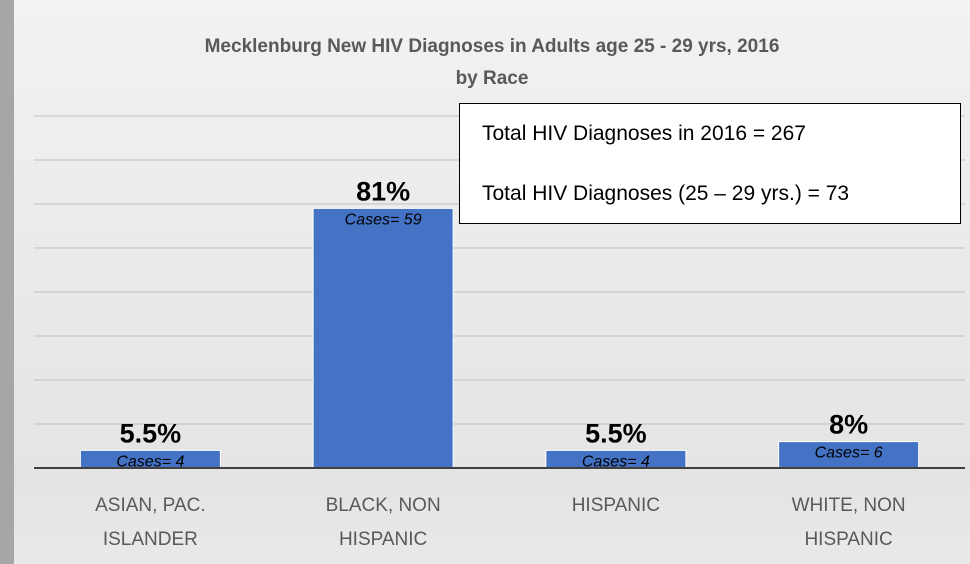  What do you see at coordinates (150, 539) in the screenshot?
I see `x-tick-label-0-1: ISLANDER` at bounding box center [150, 539].